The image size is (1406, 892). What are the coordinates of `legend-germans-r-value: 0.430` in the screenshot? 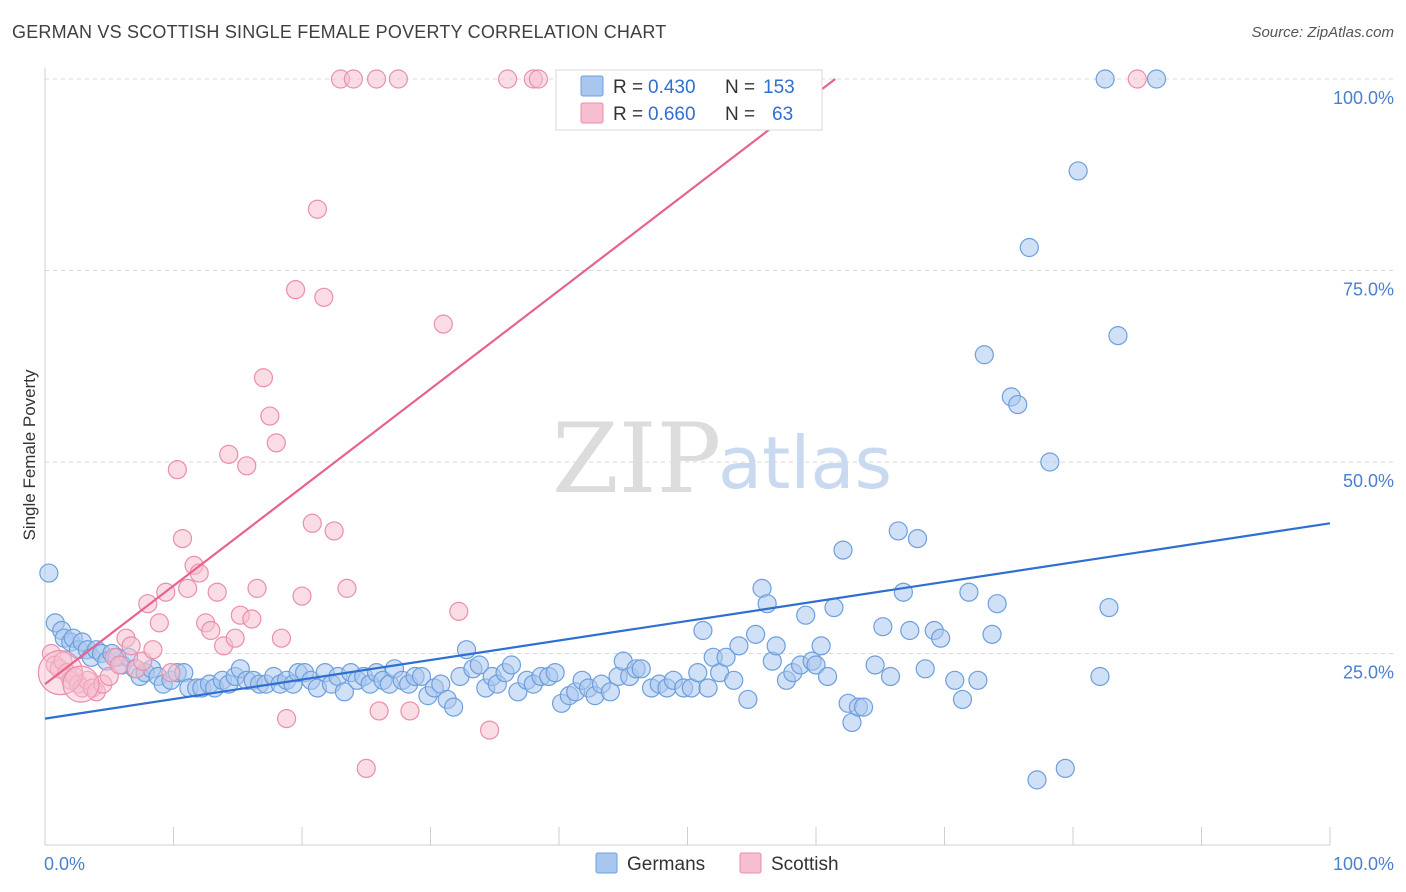 It's located at (672, 87).